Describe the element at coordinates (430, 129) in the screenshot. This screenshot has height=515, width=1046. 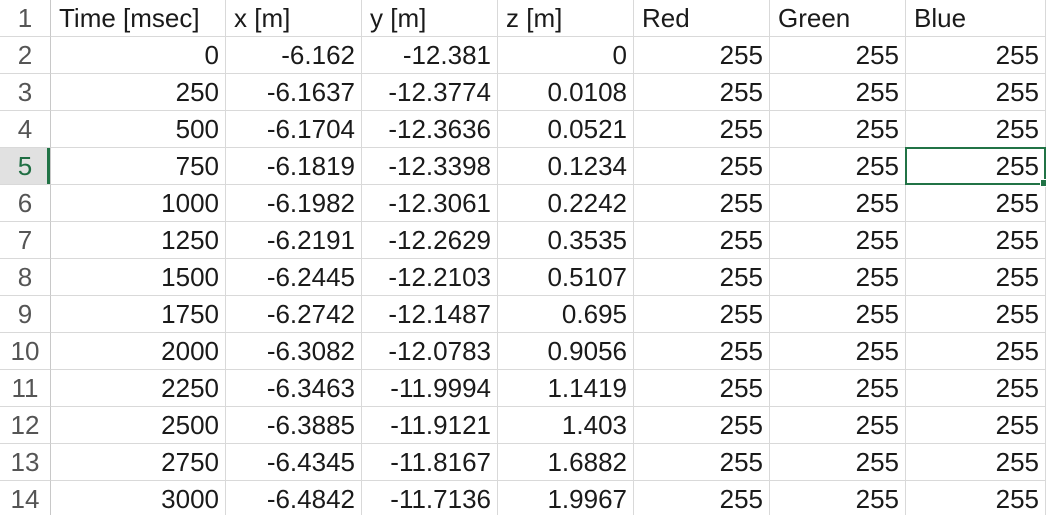
I see `cell-y: -12.3636` at that location.